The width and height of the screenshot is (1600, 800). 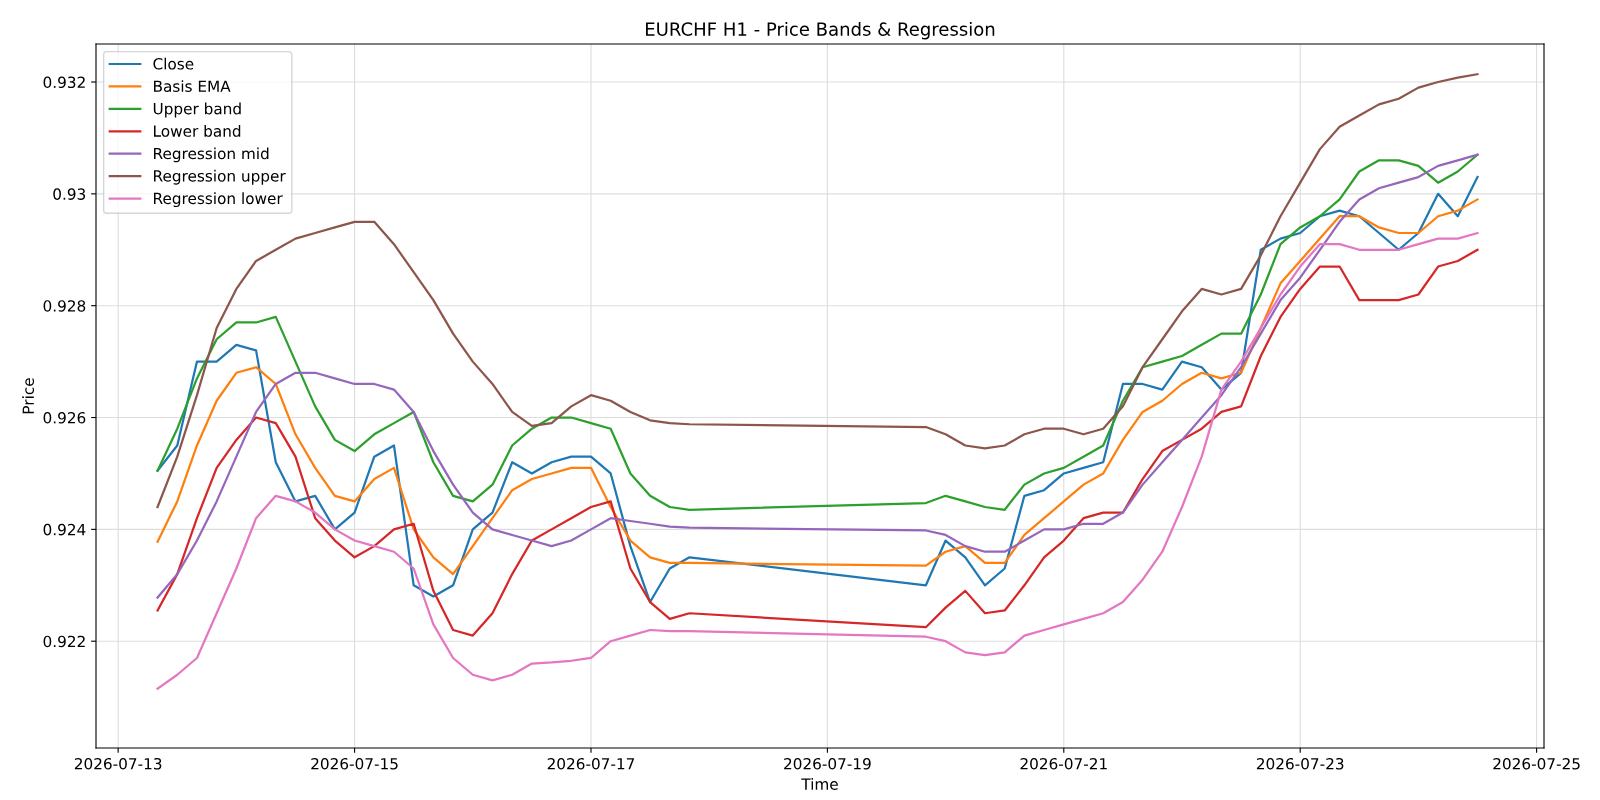 I want to click on x-tick-label: 2026-07-21, so click(x=1063, y=763).